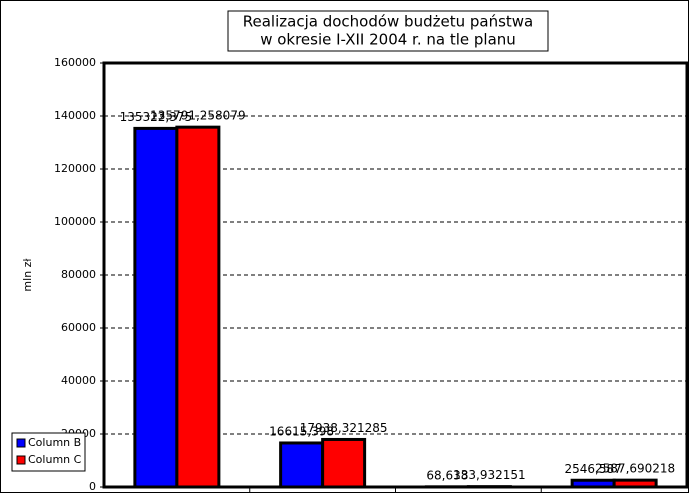  Describe the element at coordinates (635, 469) in the screenshot. I see `value-label: 2587,690218` at that location.